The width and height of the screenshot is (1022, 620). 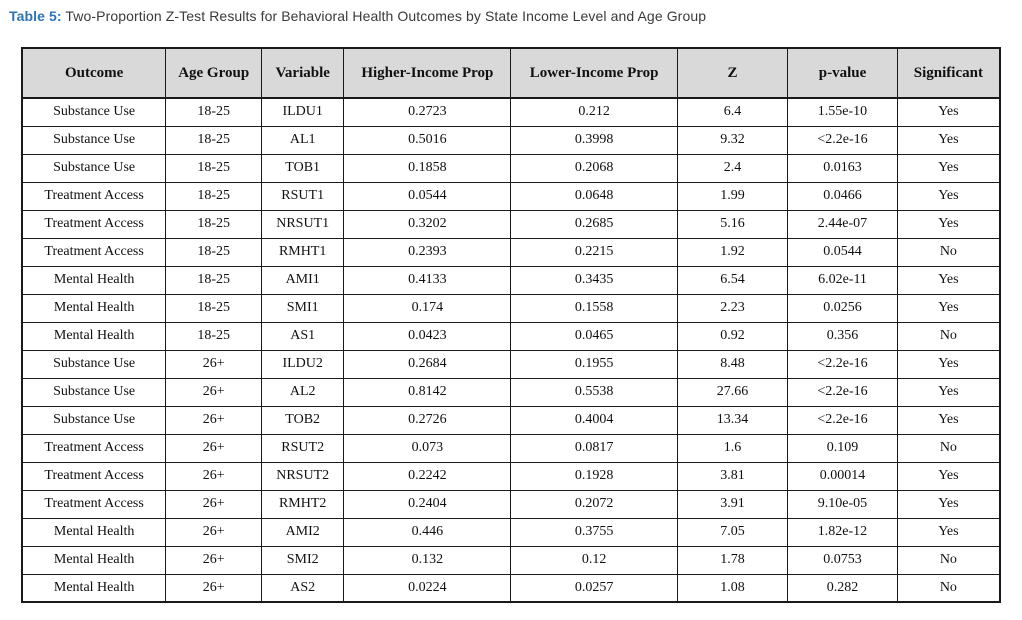 I want to click on cell-p-value: 9.10e-05, so click(x=842, y=504).